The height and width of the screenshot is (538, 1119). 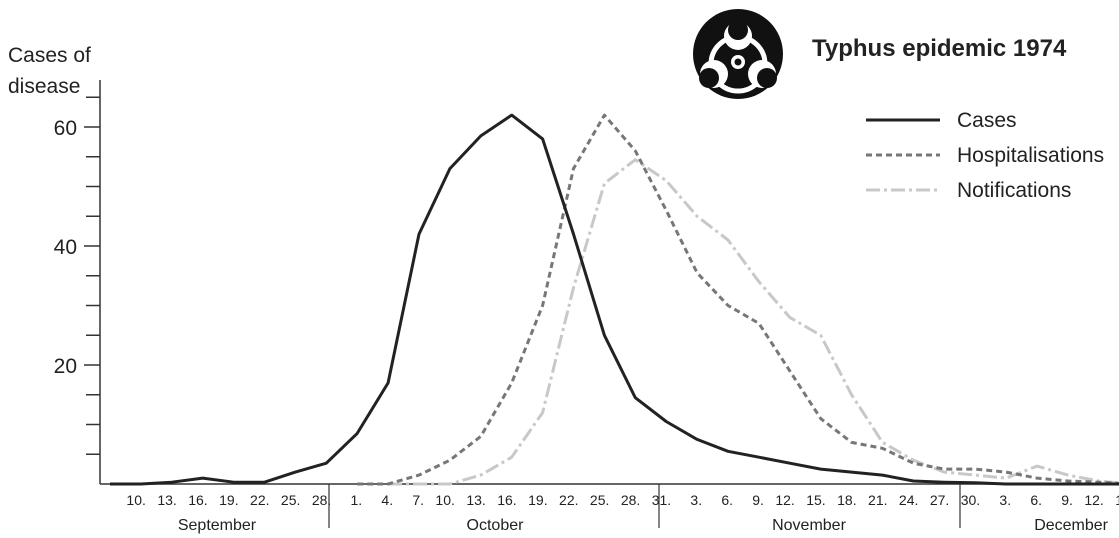 What do you see at coordinates (908, 500) in the screenshot?
I see `x-tick-label: 24.` at bounding box center [908, 500].